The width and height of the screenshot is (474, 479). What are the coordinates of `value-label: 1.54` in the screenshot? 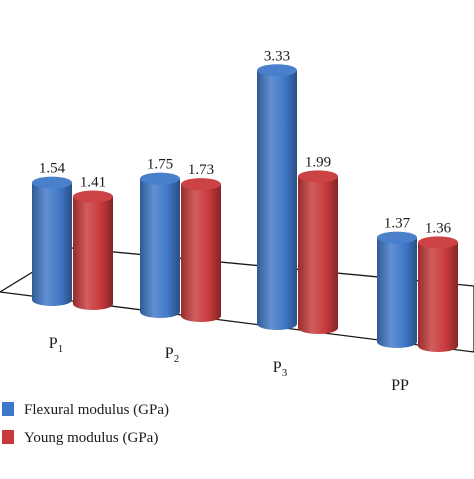 It's located at (52, 169).